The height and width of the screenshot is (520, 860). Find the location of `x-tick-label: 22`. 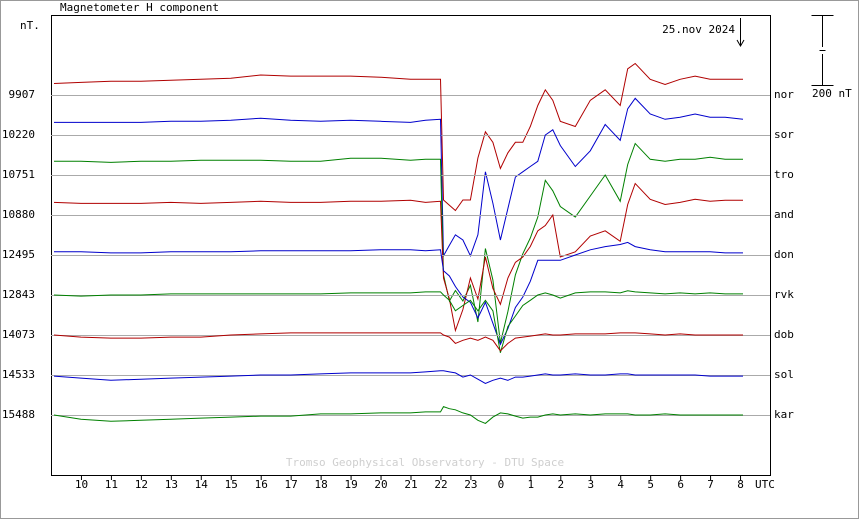

x-tick-label: 22 is located at coordinates (440, 484).